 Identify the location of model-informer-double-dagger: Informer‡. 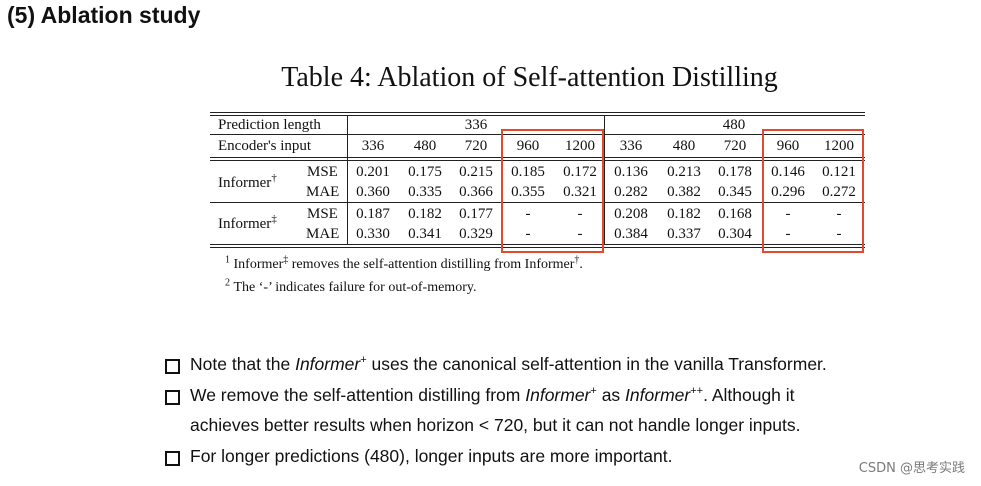
(247, 223).